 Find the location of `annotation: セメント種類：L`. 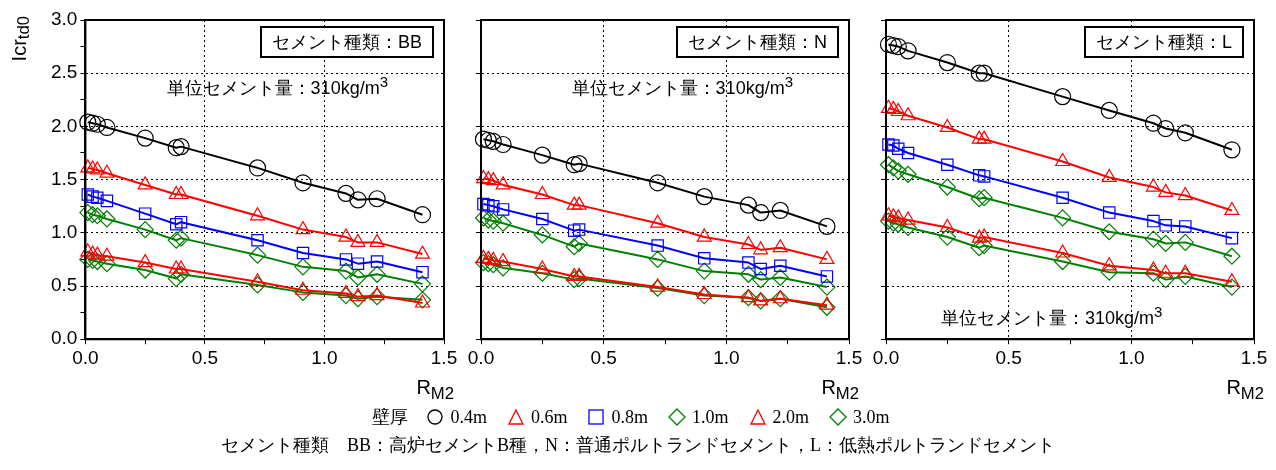

annotation: セメント種類：L is located at coordinates (1163, 42).